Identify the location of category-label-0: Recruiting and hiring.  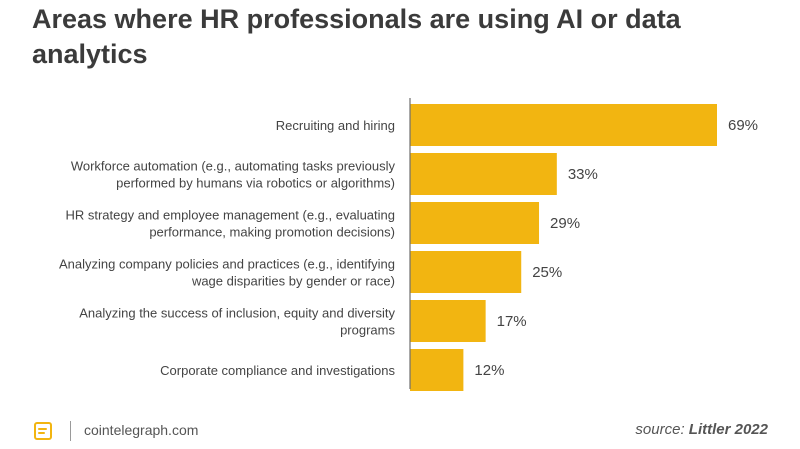
(335, 125).